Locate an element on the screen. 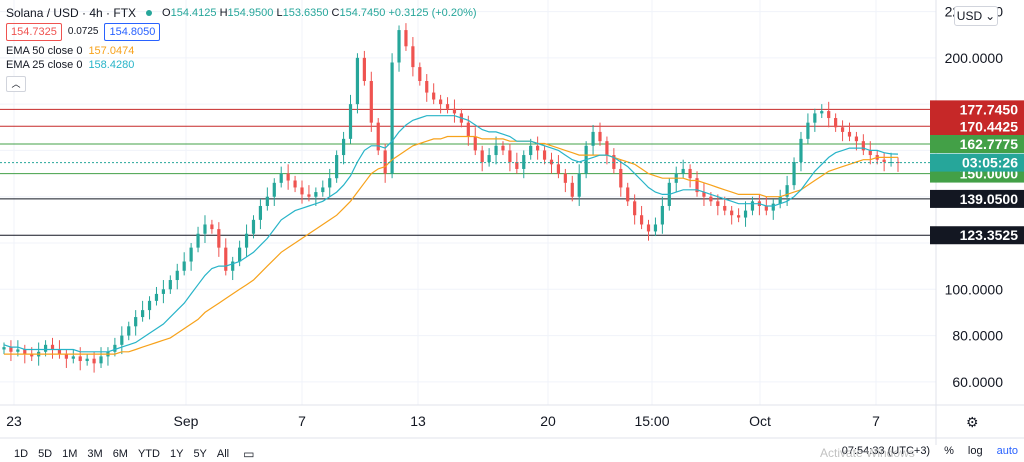 This screenshot has height=462, width=1024. countdown-tag-bg is located at coordinates (977, 162).